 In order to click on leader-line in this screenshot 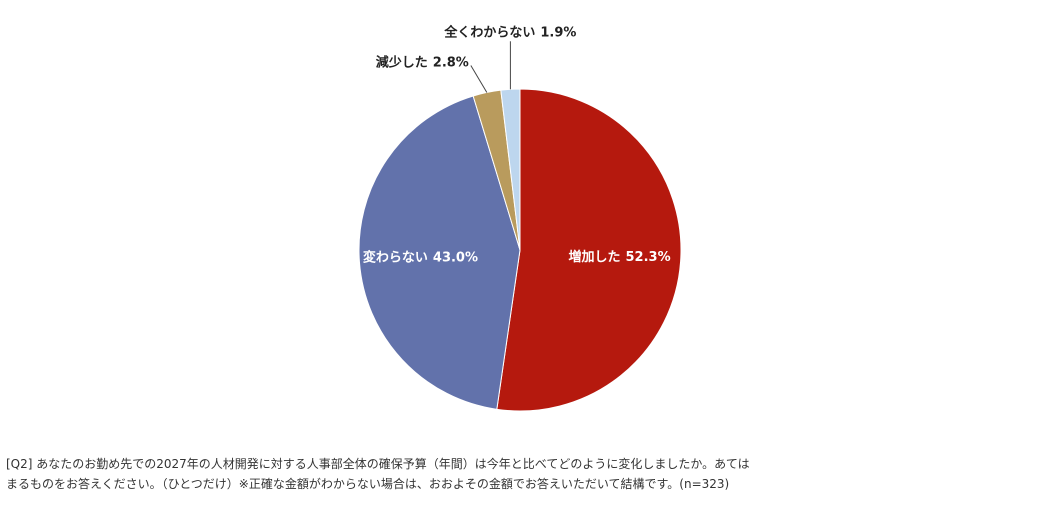, I will do `click(479, 79)`.